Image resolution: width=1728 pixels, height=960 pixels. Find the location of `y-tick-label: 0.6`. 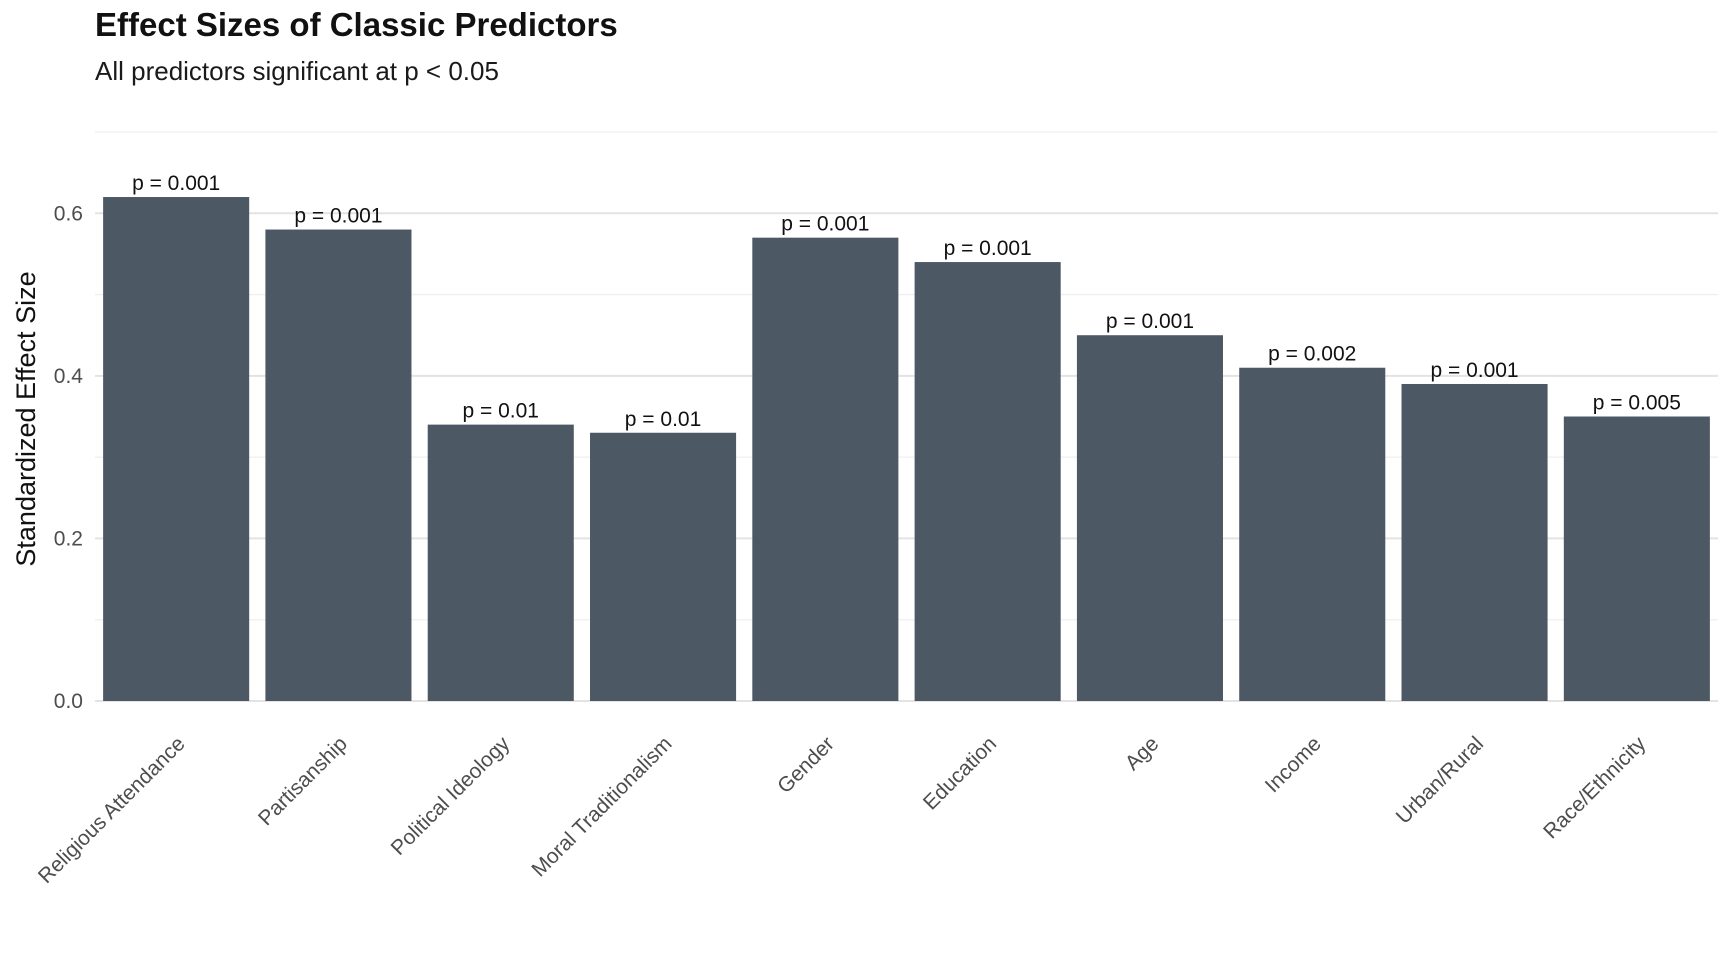

y-tick-label: 0.6 is located at coordinates (68, 213).